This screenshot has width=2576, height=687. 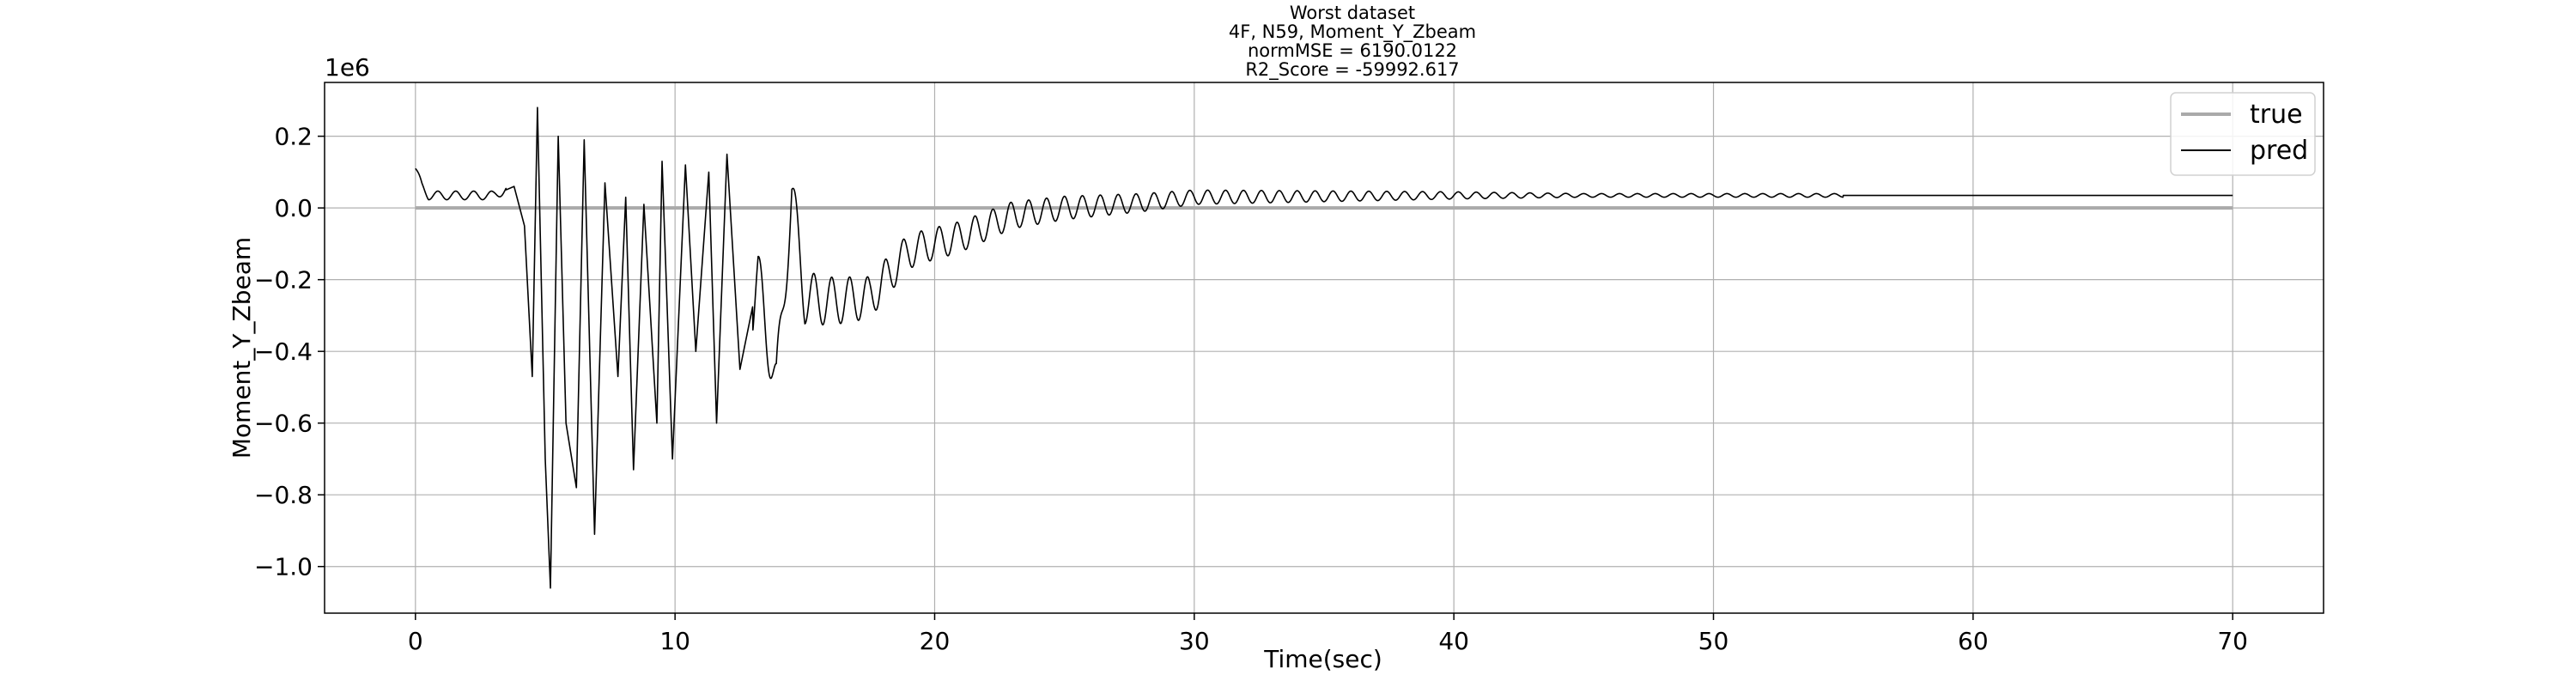 What do you see at coordinates (293, 208) in the screenshot?
I see `y-tick-label: 0.0` at bounding box center [293, 208].